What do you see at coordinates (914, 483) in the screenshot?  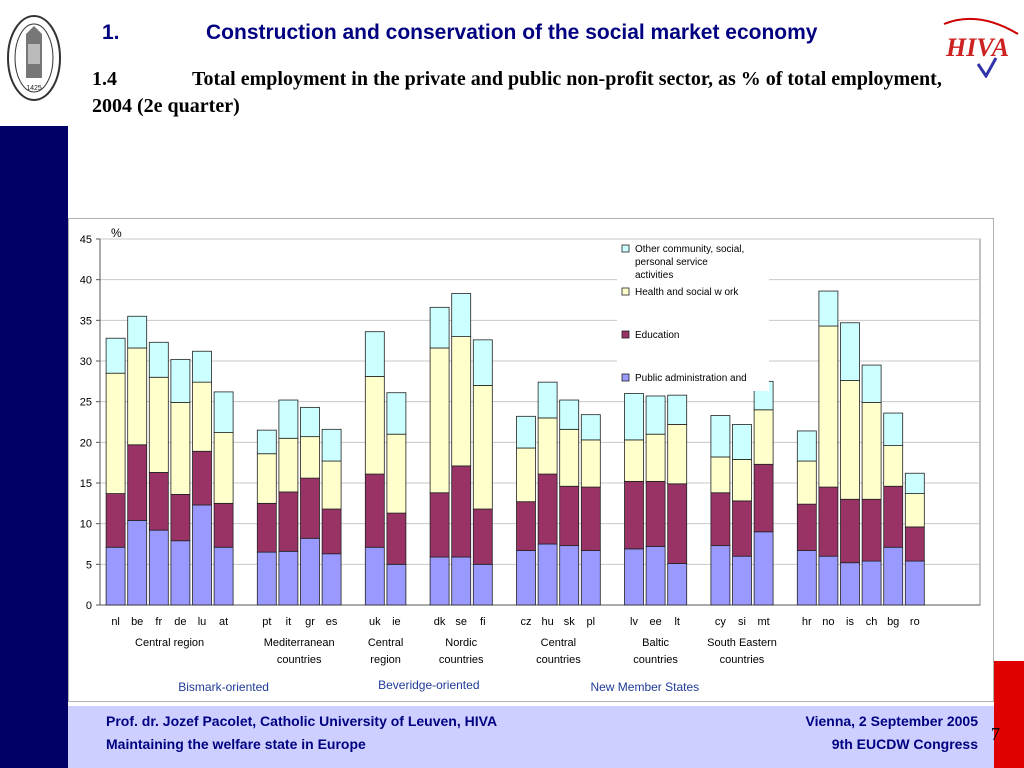 I see `bar-segment-ro-s3` at bounding box center [914, 483].